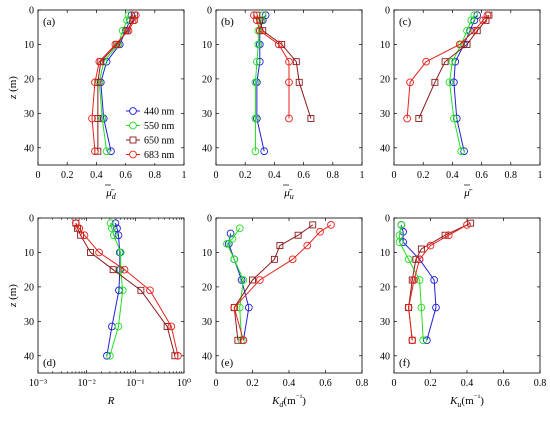  Describe the element at coordinates (13, 88) in the screenshot. I see `y-axis-label: z (m)` at that location.